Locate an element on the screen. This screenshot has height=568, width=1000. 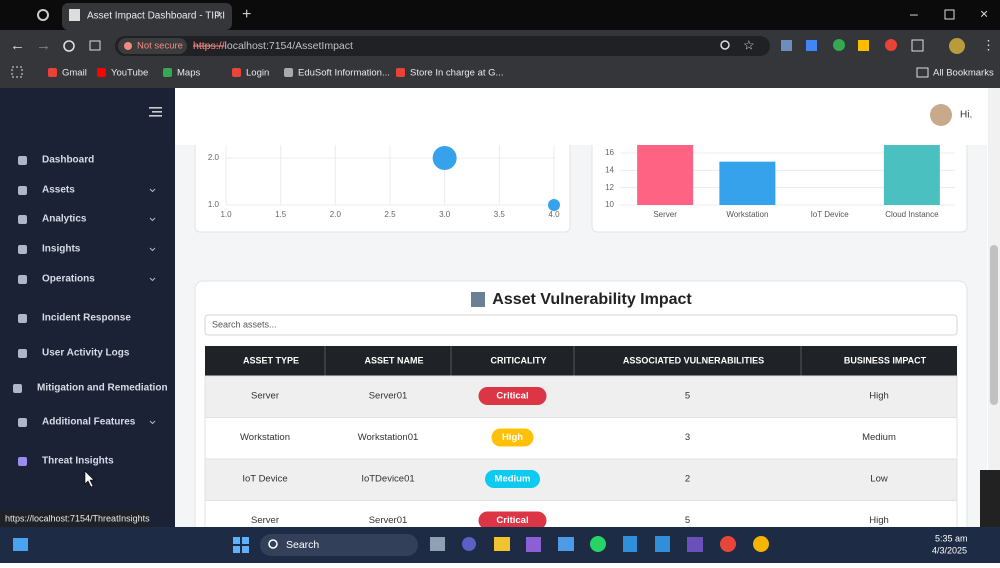
tab-icon is located at coordinates (74, 15).